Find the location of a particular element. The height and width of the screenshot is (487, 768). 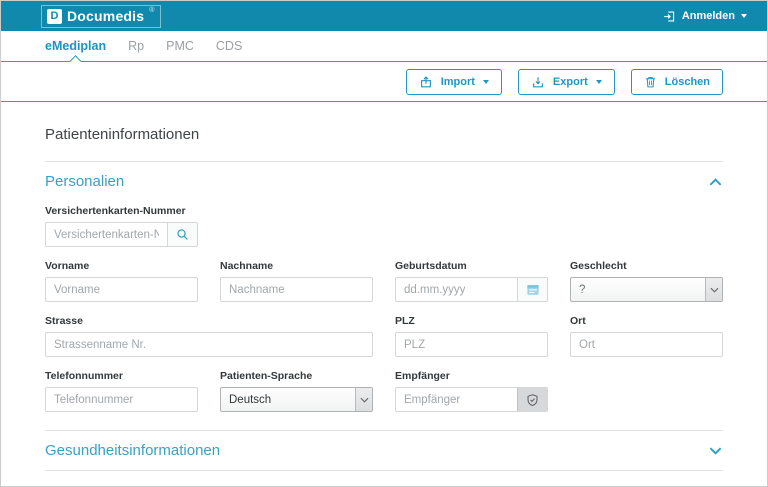

field-label: Vorname is located at coordinates (67, 266).